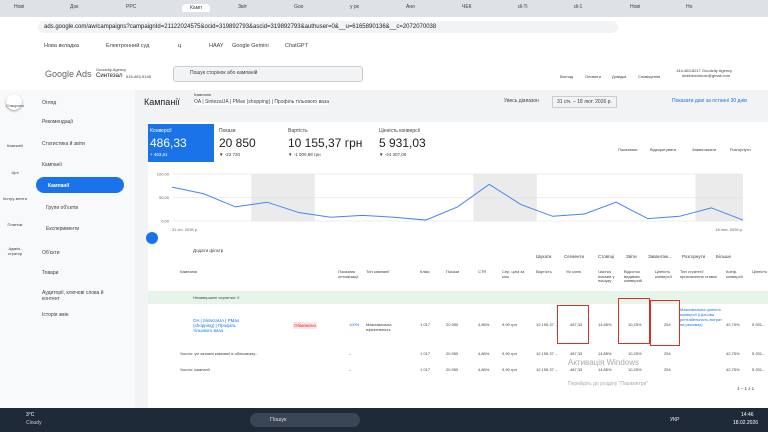 This screenshot has width=768, height=432. Describe the element at coordinates (50, 273) in the screenshot. I see `nav-item: Товари` at that location.